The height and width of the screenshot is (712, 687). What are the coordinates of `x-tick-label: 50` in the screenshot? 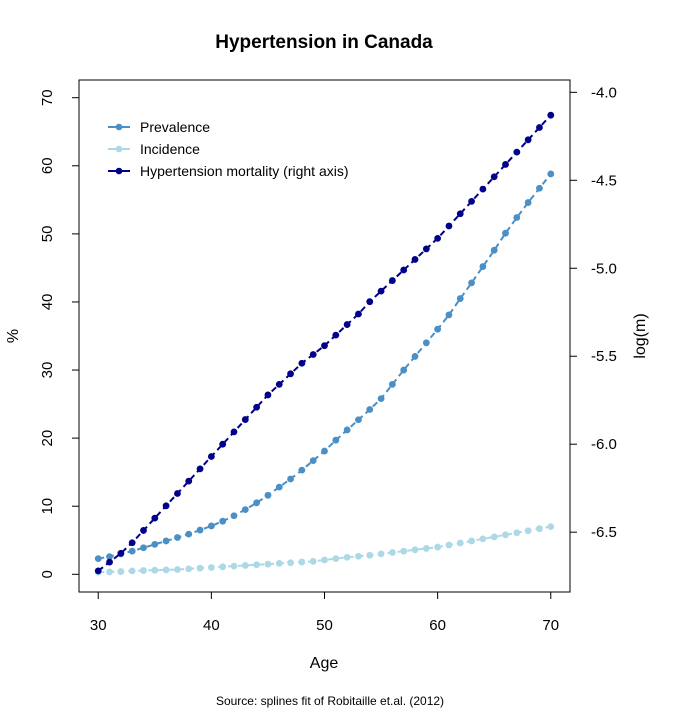 It's located at (324, 625).